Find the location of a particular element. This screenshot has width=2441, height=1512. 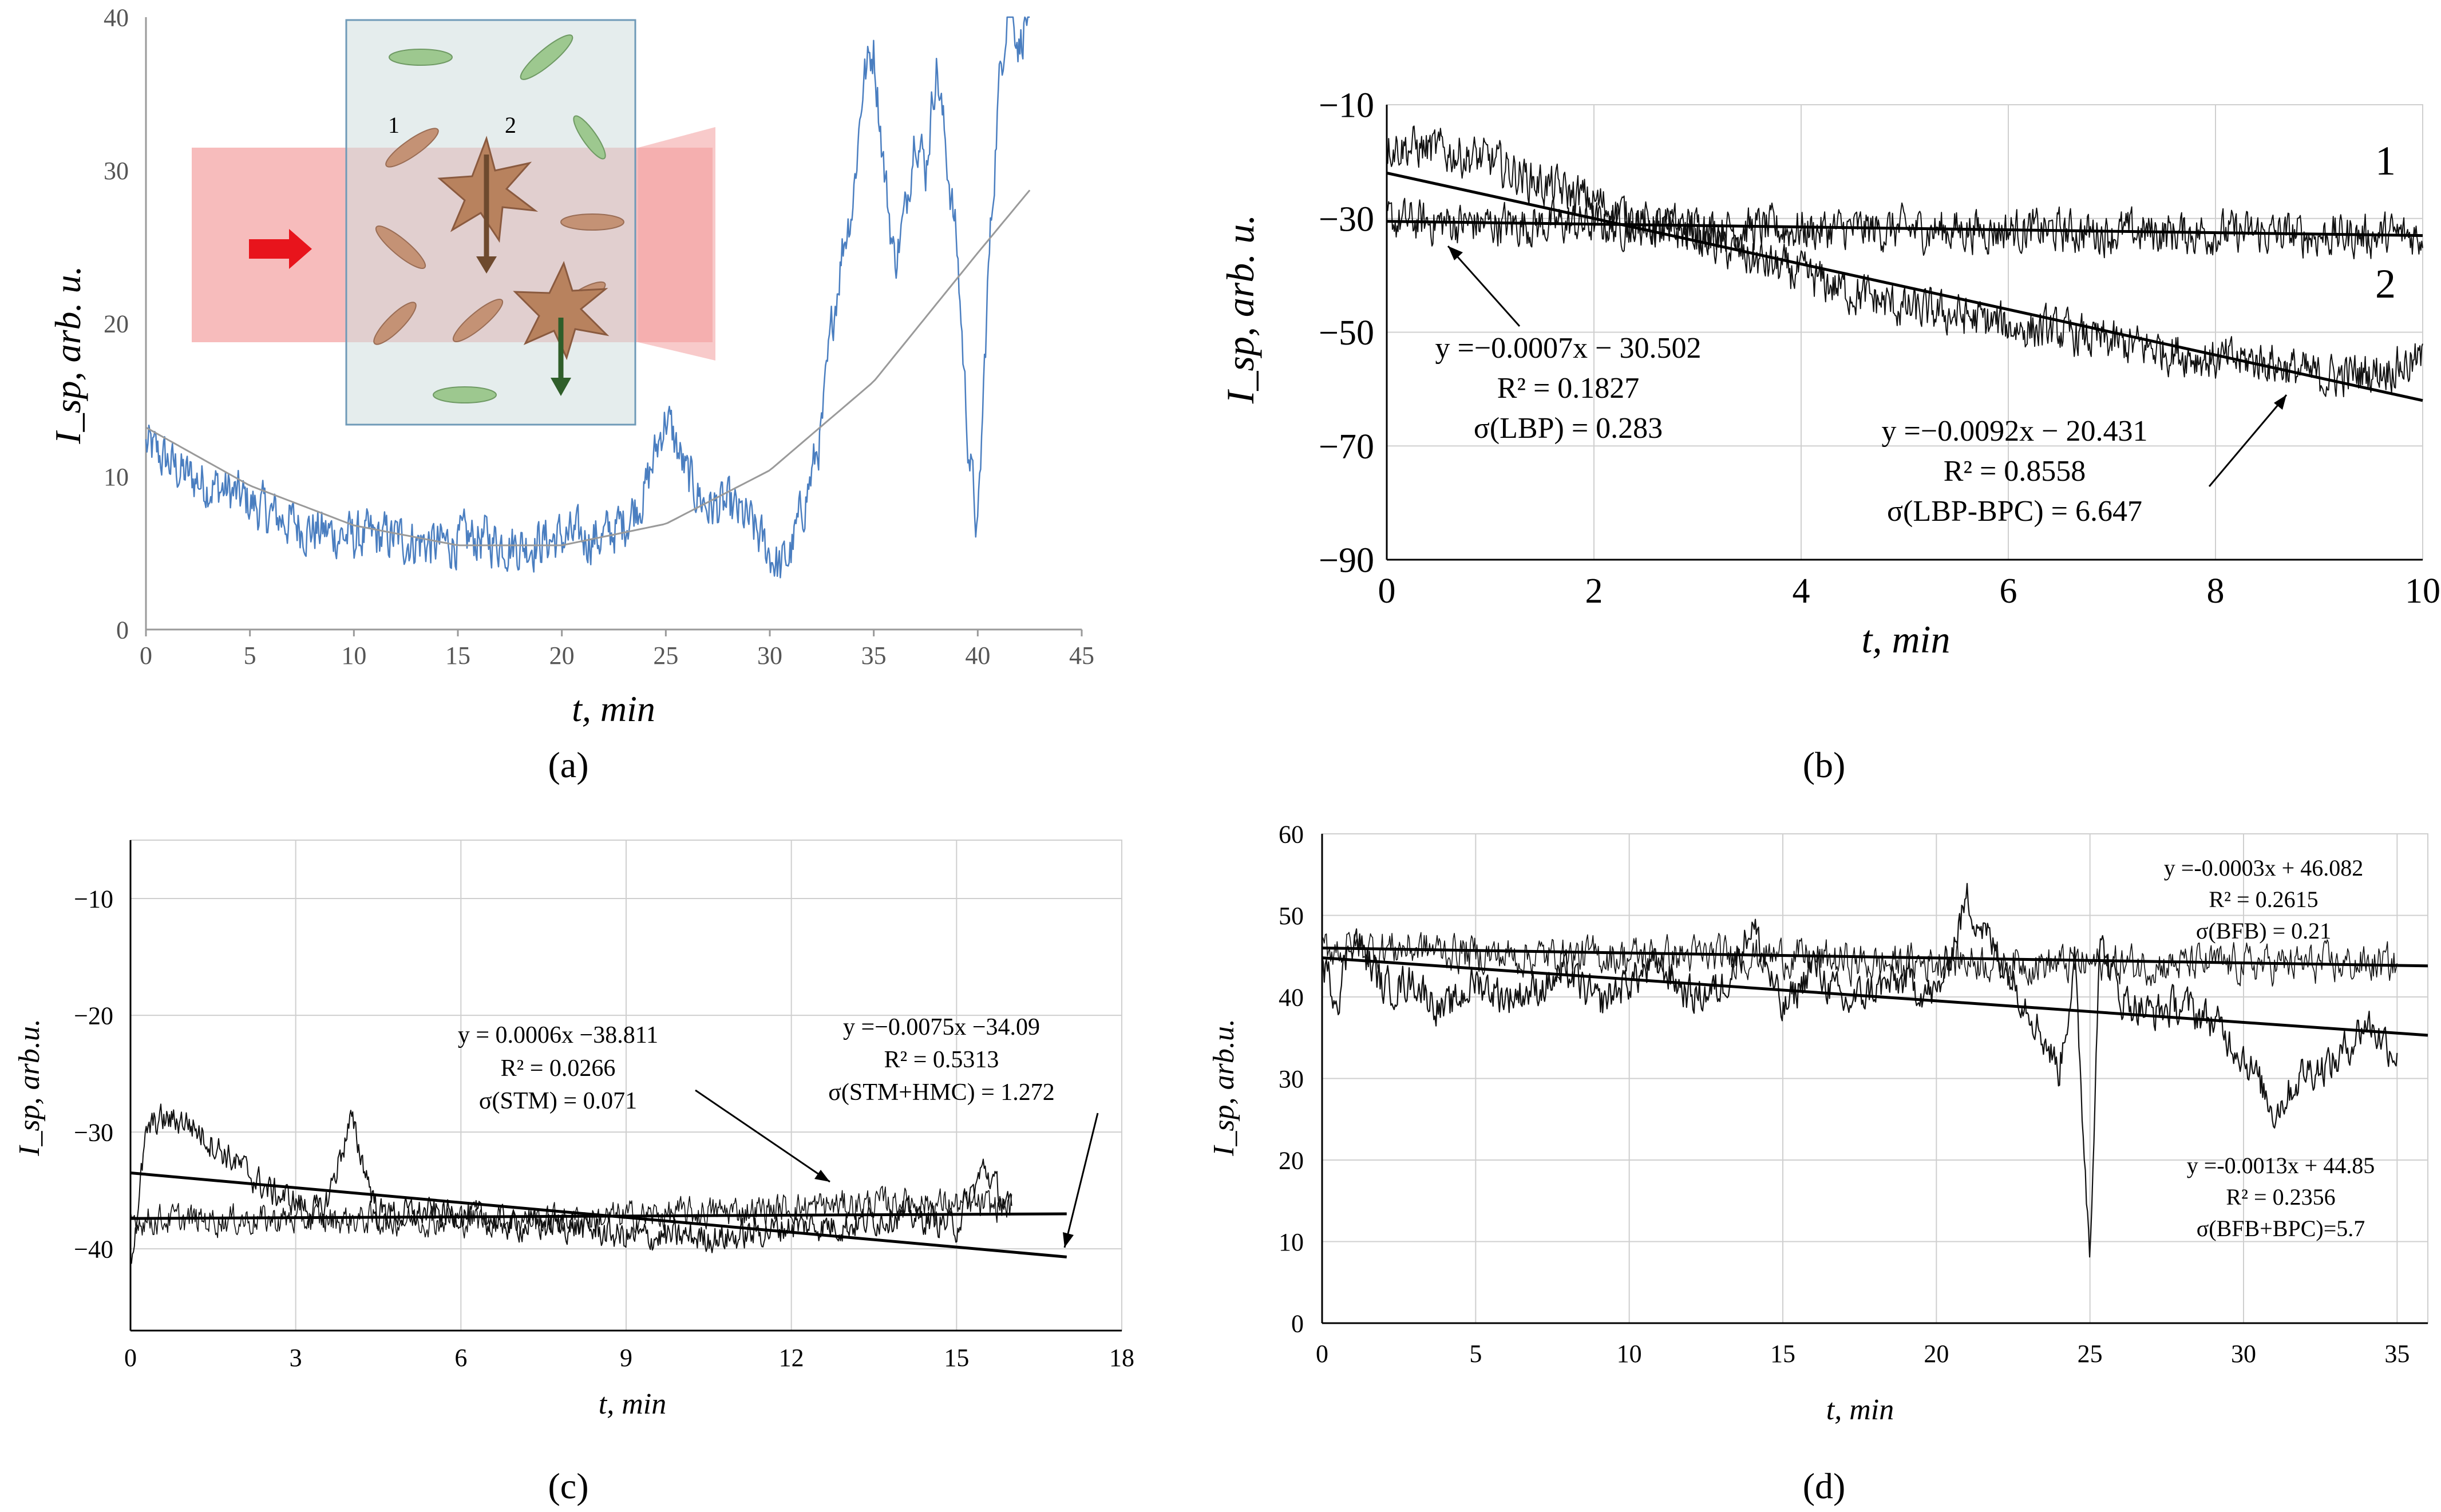

panel-b-annotation-1-line-1: y =−0.0007x − 30.502 is located at coordinates (1568, 348).